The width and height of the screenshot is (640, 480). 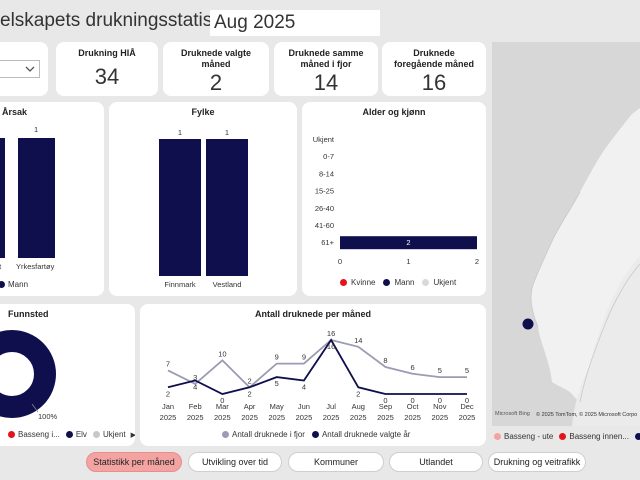 I want to click on border, so click(x=609, y=333).